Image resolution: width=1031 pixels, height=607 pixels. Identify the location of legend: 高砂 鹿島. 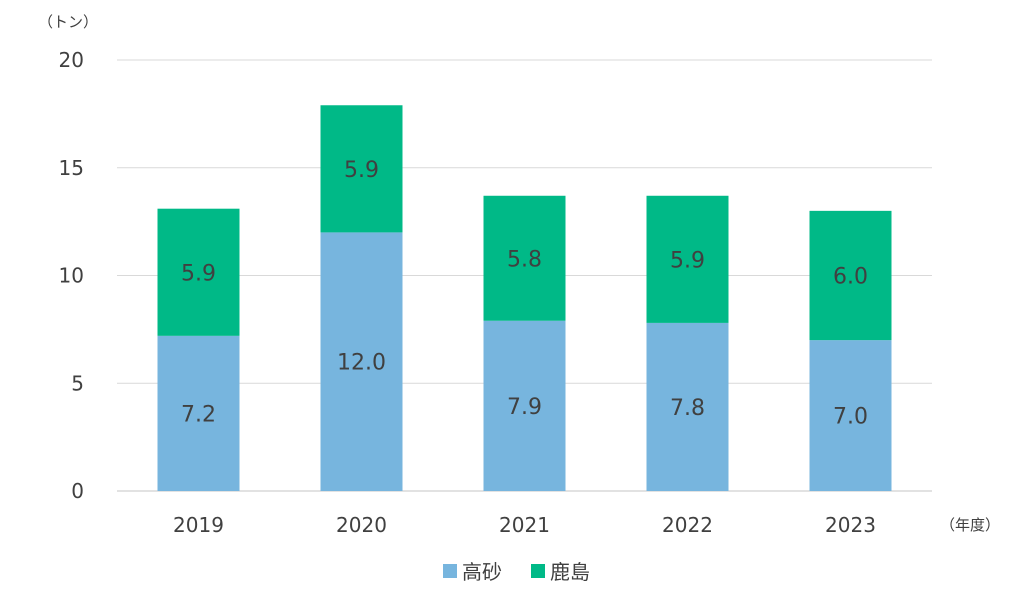
(516, 572).